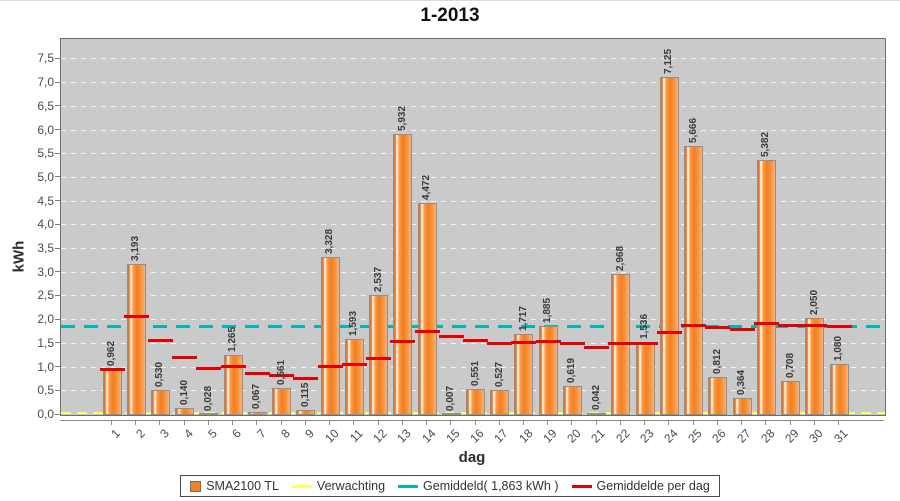 The image size is (900, 501). What do you see at coordinates (717, 361) in the screenshot?
I see `bar-value-label: 0,812` at bounding box center [717, 361].